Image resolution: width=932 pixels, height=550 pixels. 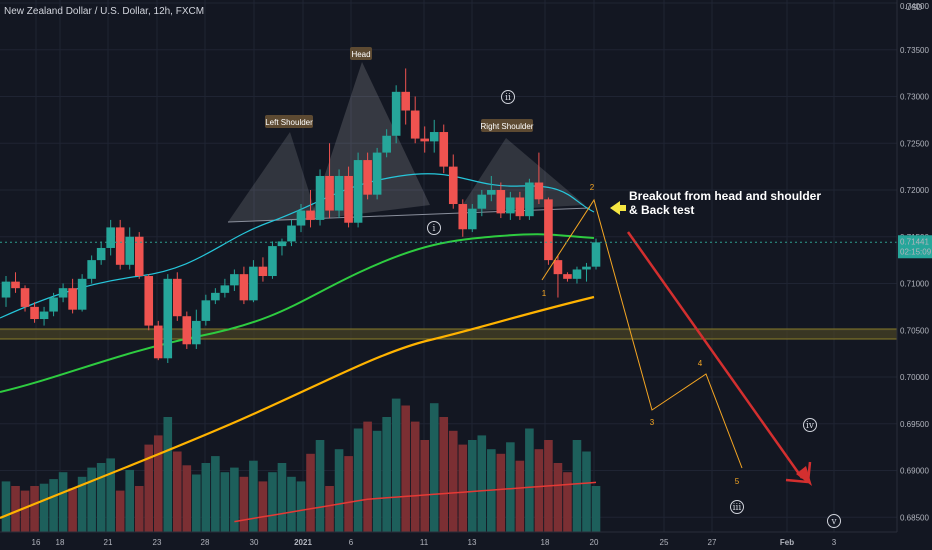 I want to click on y-tick-label: 0.72500, so click(x=914, y=143).